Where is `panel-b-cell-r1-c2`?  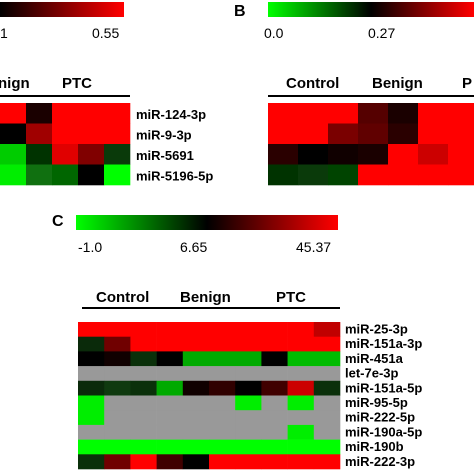 panel-b-cell-r1-c2 is located at coordinates (343, 134).